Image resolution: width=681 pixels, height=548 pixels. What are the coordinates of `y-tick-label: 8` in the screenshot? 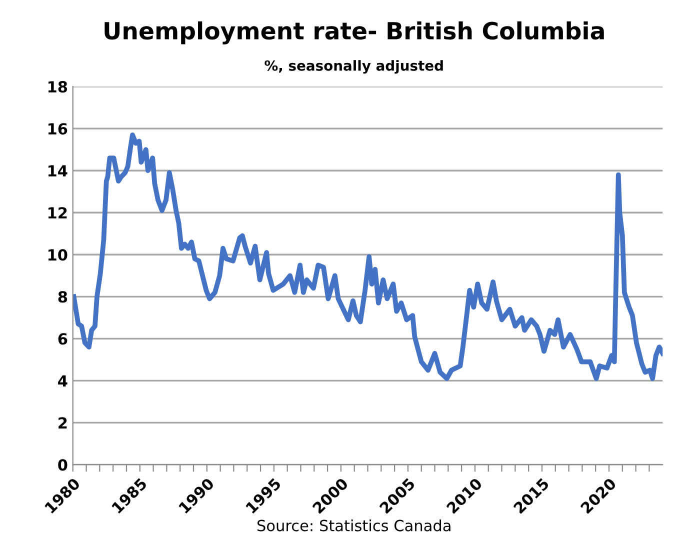 It's located at (63, 297).